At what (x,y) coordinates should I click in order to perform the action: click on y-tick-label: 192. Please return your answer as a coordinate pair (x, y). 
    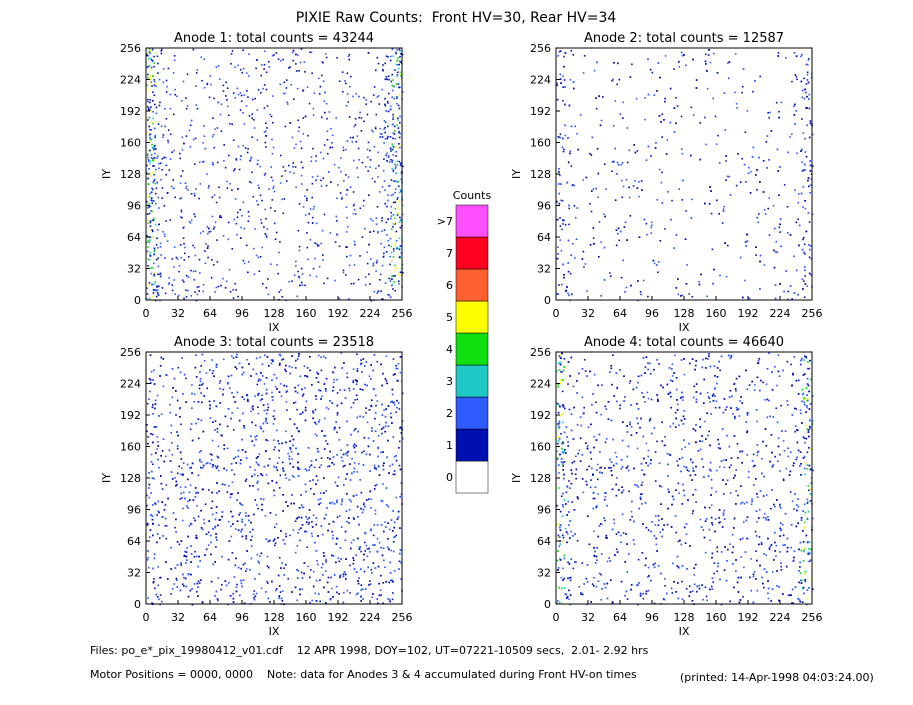
    Looking at the image, I should click on (130, 111).